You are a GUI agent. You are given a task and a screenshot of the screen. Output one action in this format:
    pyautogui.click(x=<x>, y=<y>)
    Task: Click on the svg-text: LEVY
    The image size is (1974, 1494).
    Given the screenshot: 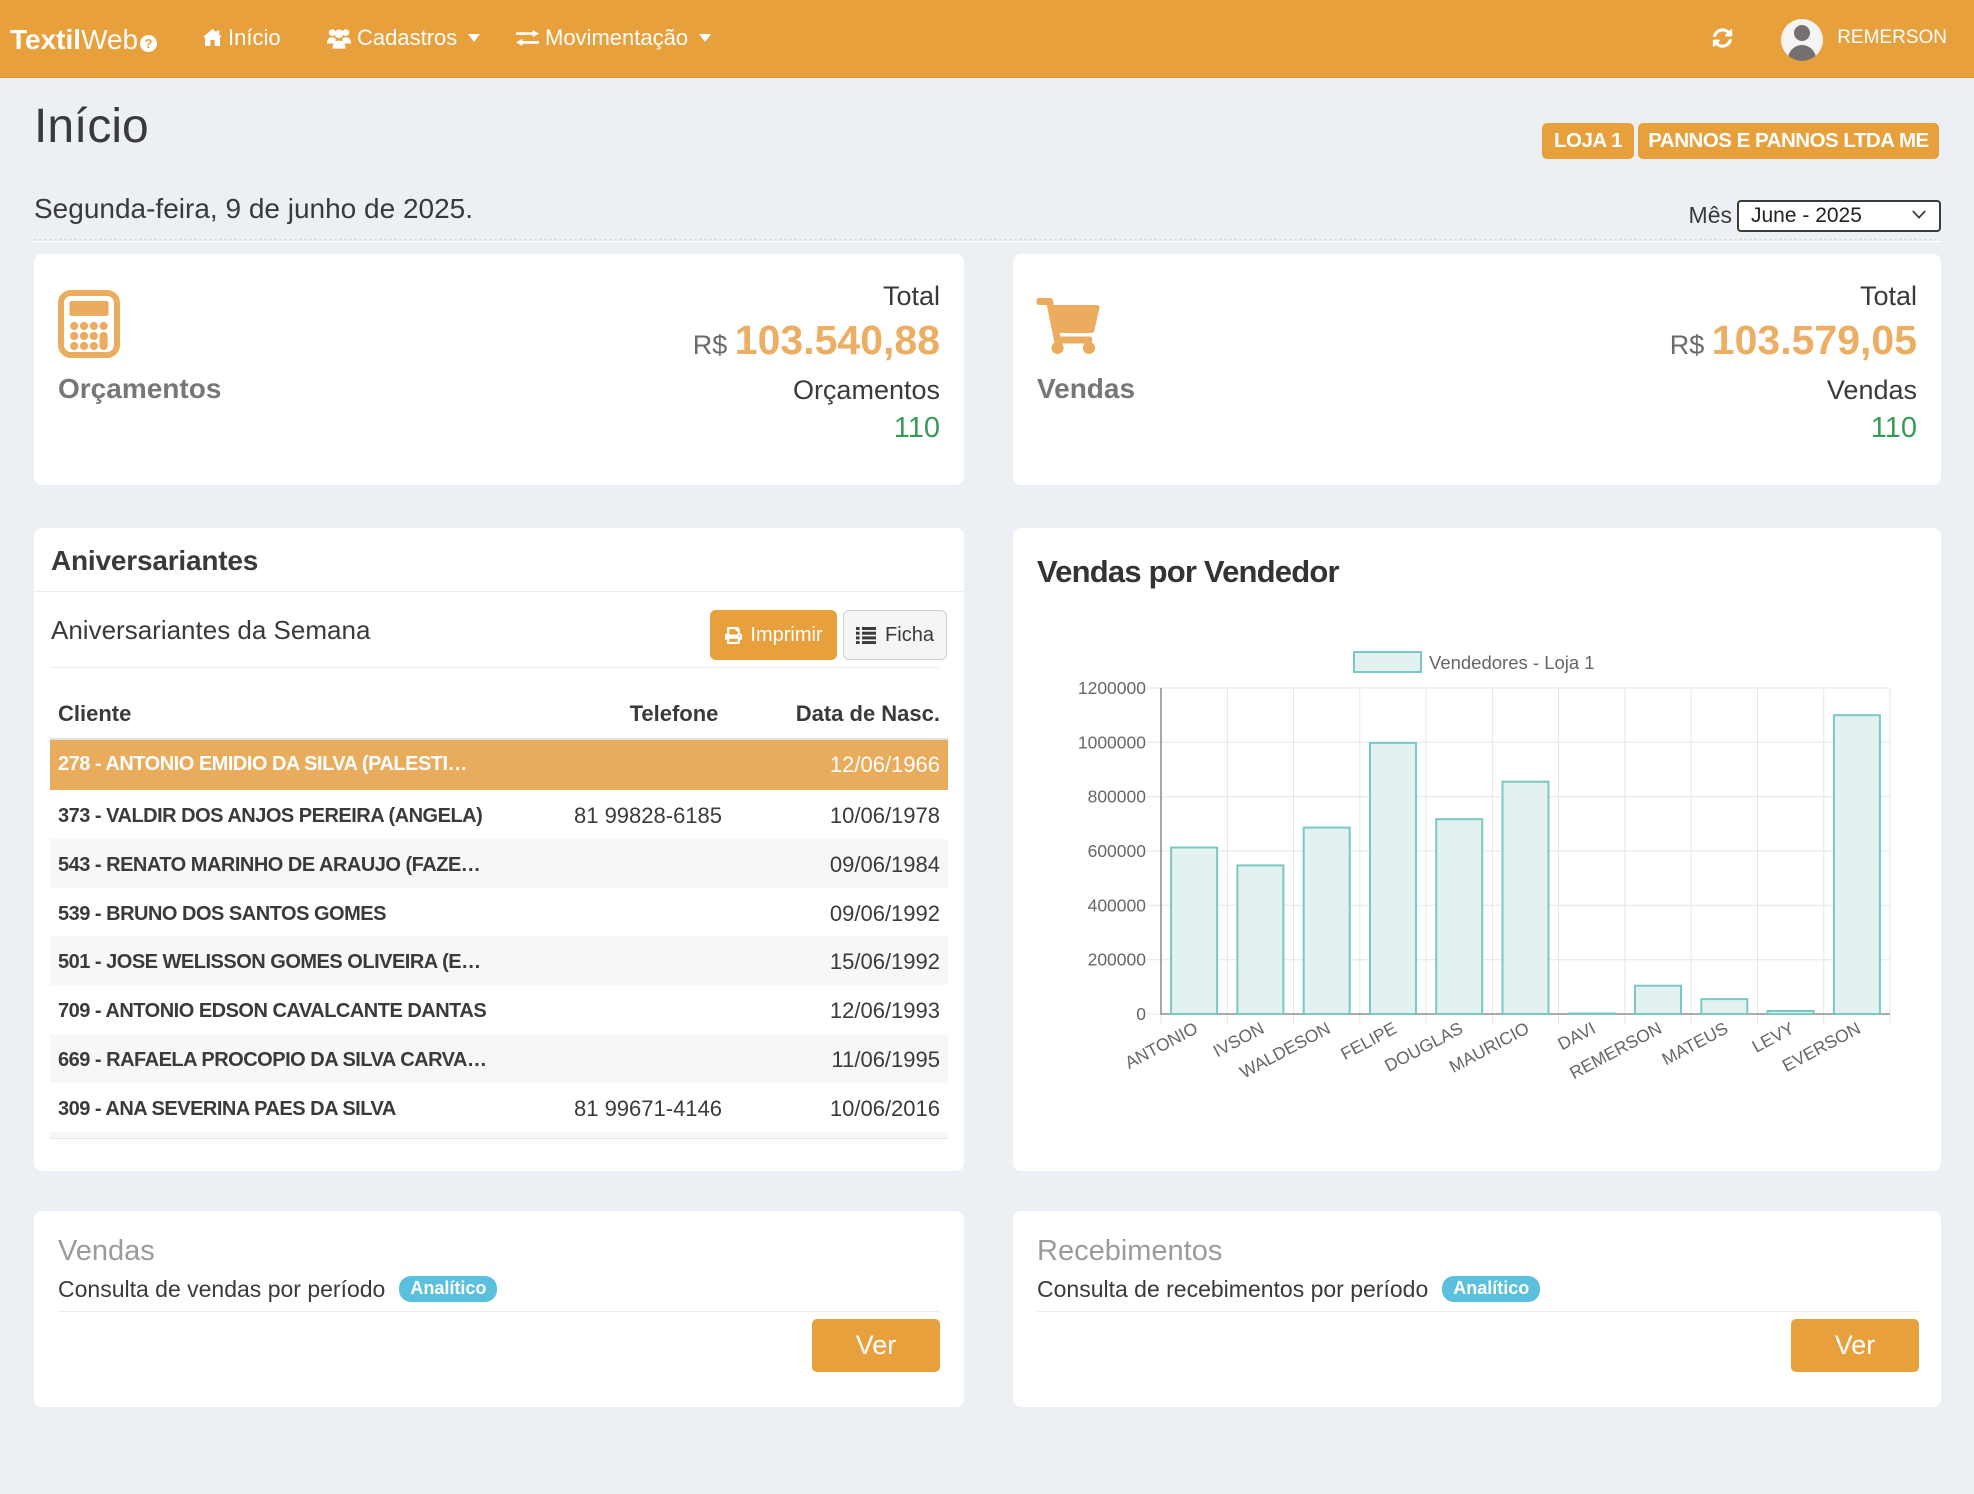 What is the action you would take?
    pyautogui.click(x=1773, y=1037)
    